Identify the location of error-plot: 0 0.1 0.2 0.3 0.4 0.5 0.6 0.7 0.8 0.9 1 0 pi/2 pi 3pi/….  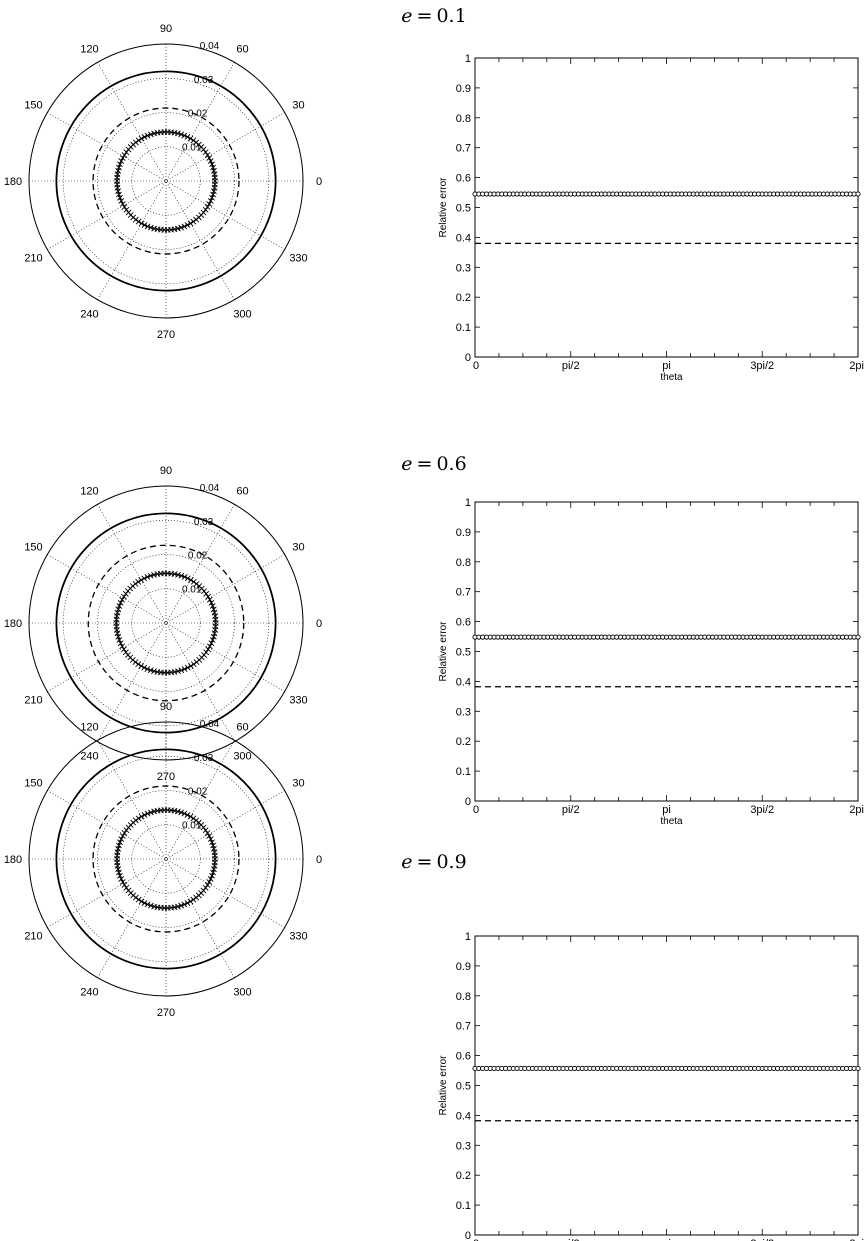
(651, 662).